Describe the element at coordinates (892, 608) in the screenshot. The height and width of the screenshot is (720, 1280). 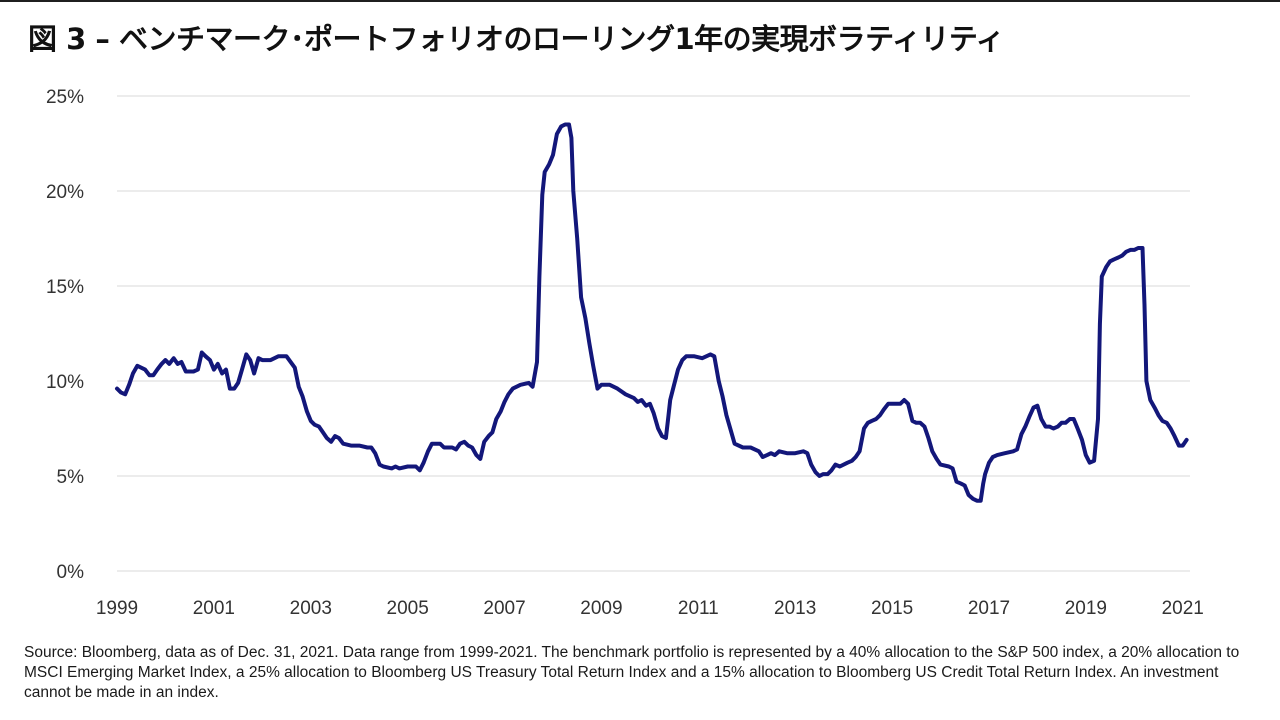
I see `x-tick-label: 2015` at that location.